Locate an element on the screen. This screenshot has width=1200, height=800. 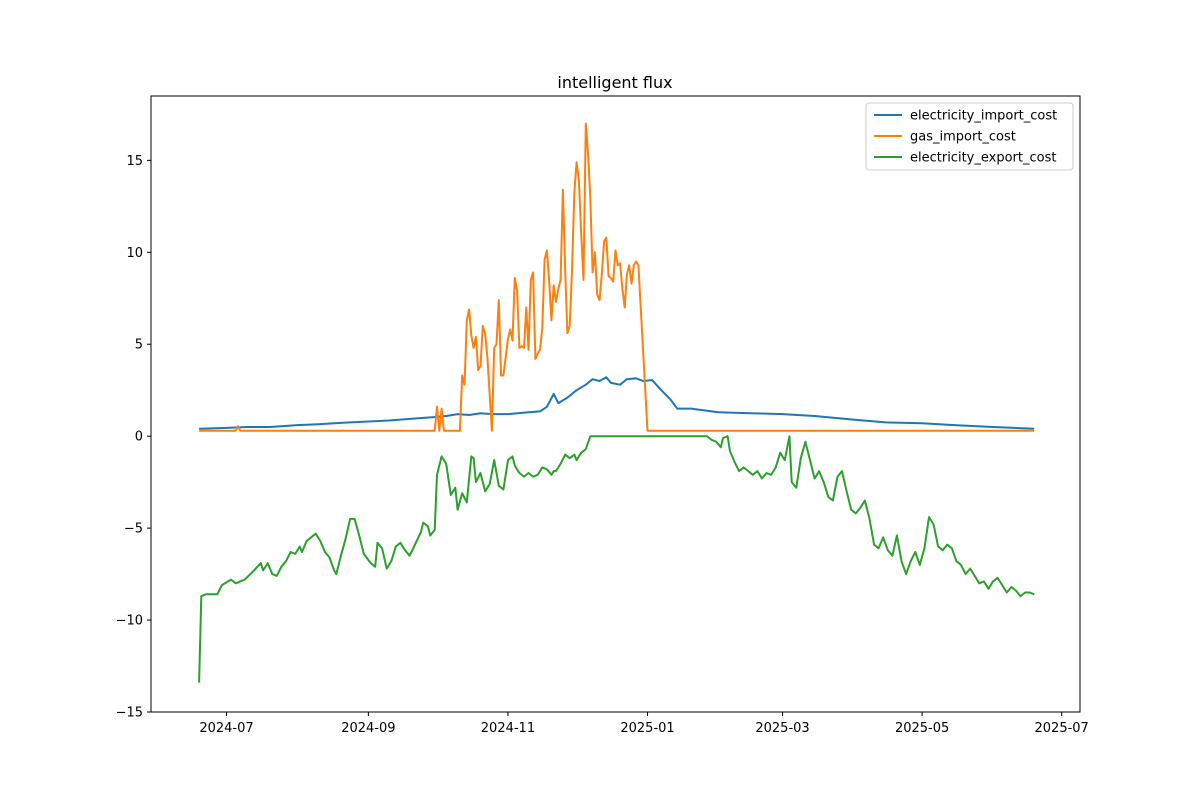
x-tick-label: 2025-01 is located at coordinates (647, 728).